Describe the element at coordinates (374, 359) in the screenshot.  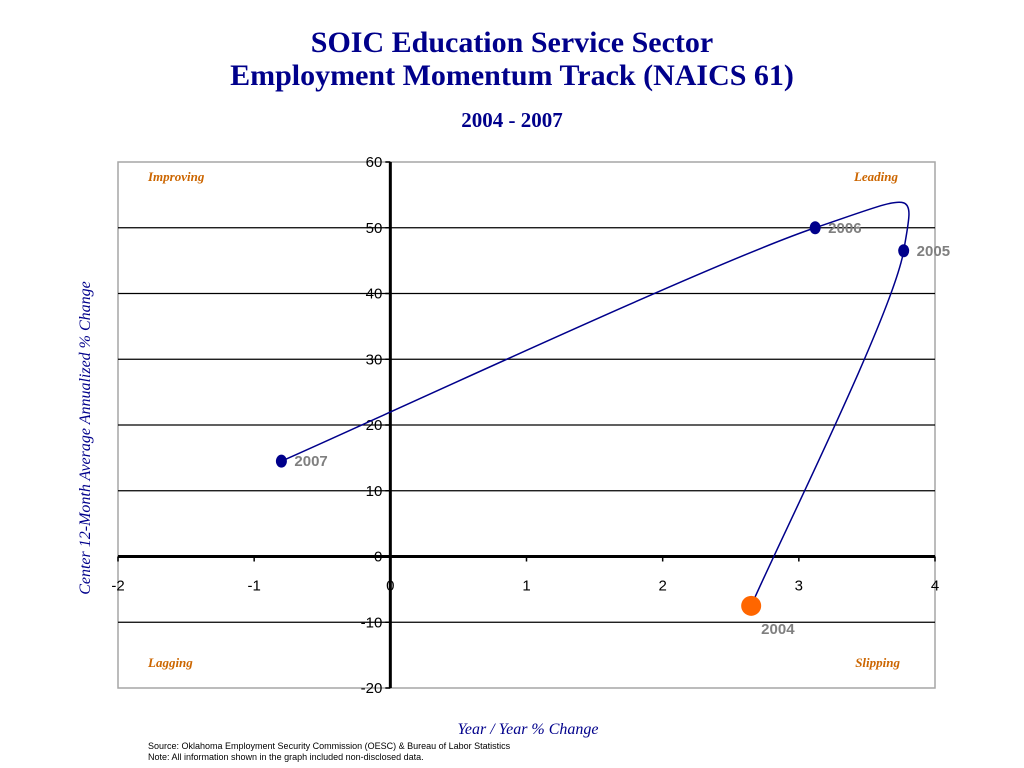
I see `y-tick-label-30: 30` at that location.